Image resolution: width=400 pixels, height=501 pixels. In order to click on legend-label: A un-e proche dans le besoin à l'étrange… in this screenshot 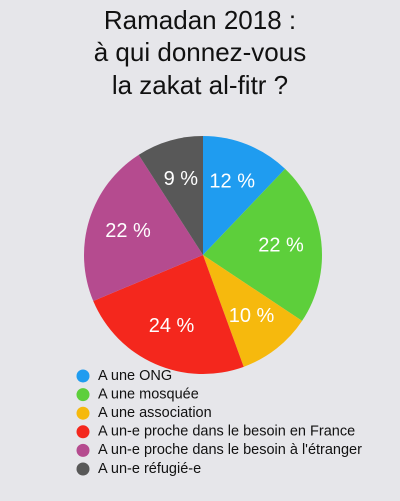, I will do `click(230, 450)`.